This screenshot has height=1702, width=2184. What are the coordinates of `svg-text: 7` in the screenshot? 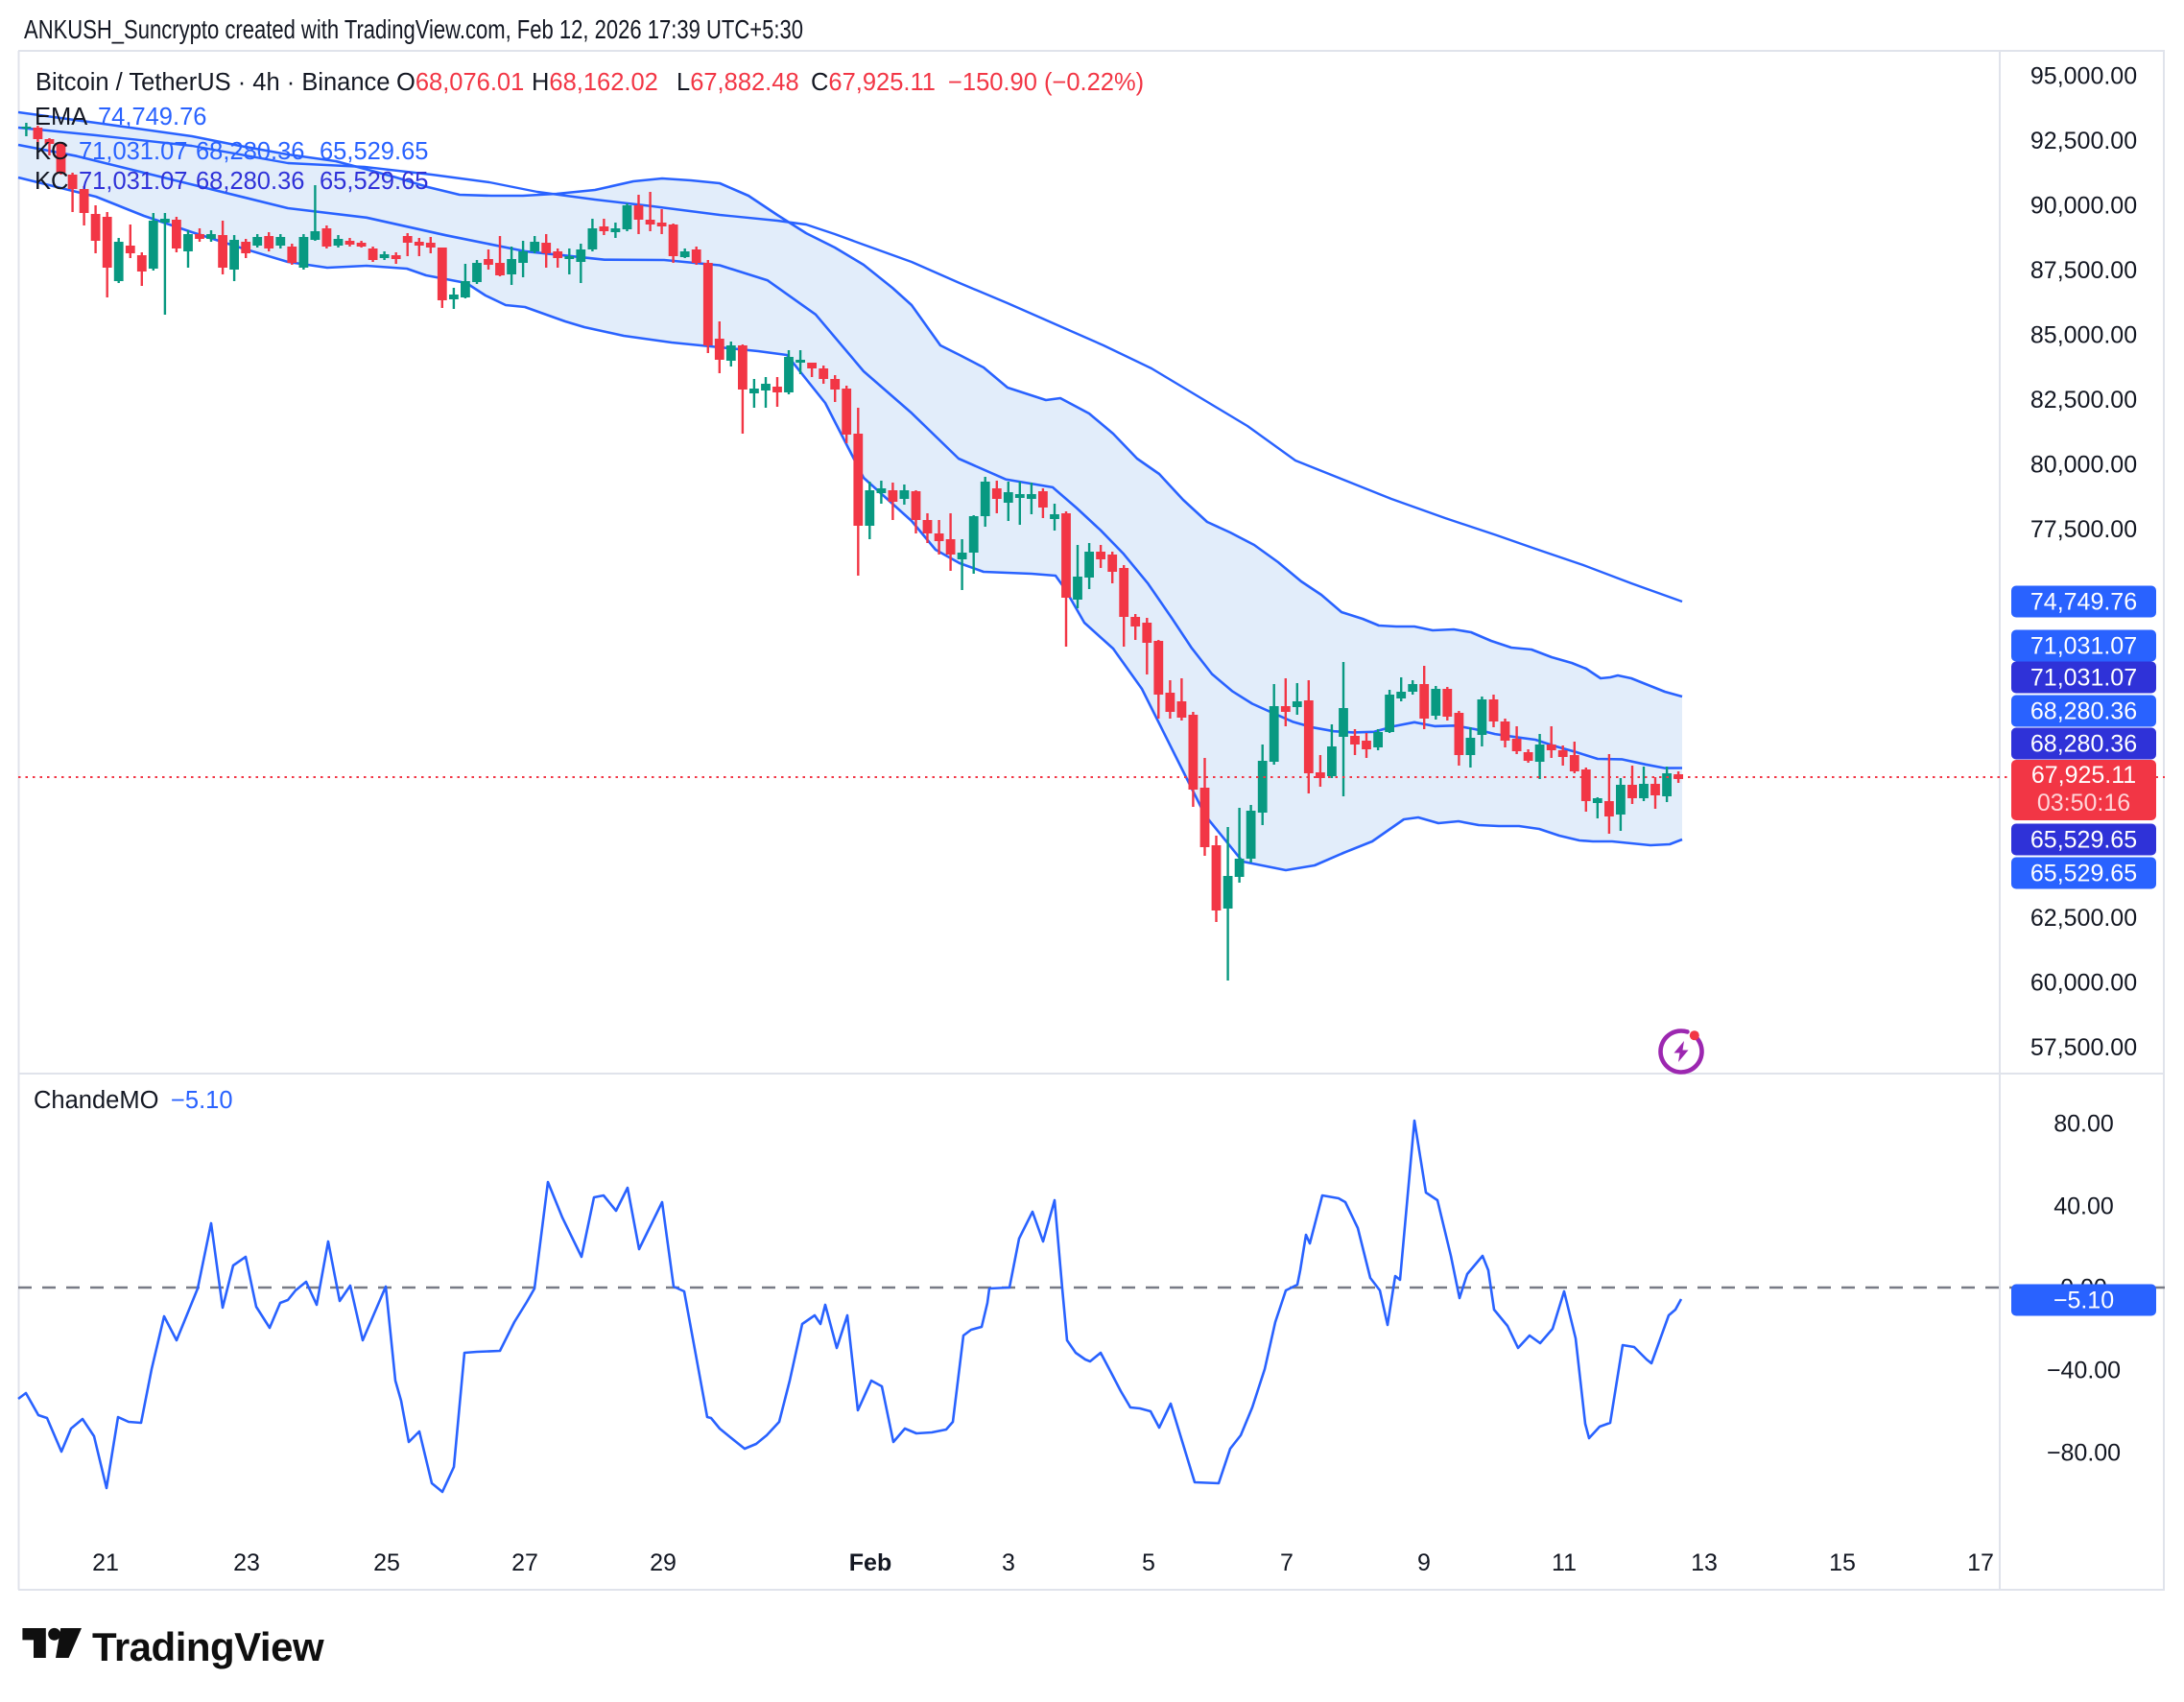 It's located at (1287, 1562).